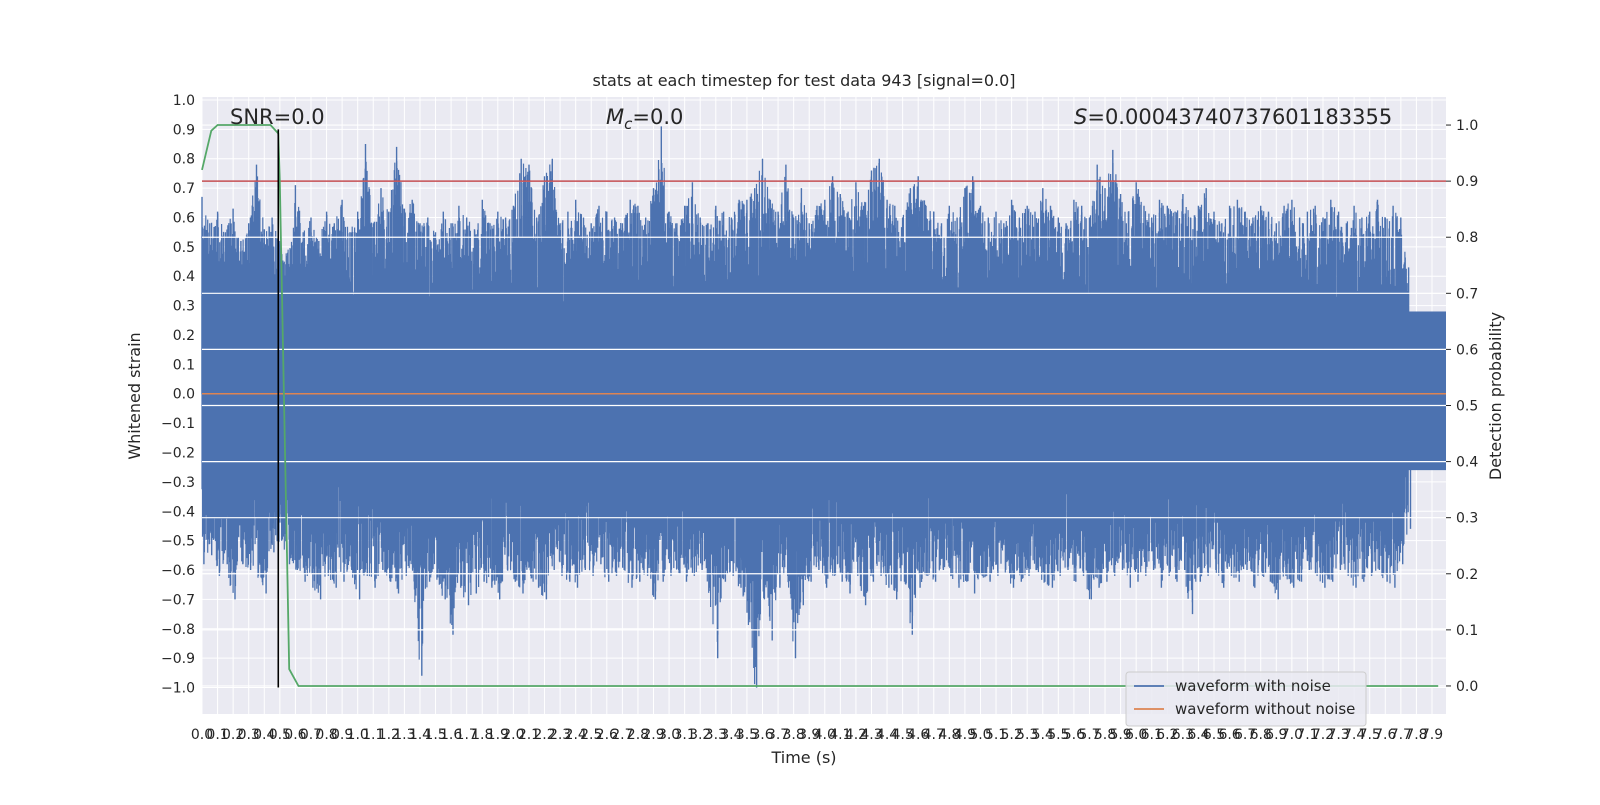 The width and height of the screenshot is (1600, 805). I want to click on y-tick-label: 0.9, so click(184, 130).